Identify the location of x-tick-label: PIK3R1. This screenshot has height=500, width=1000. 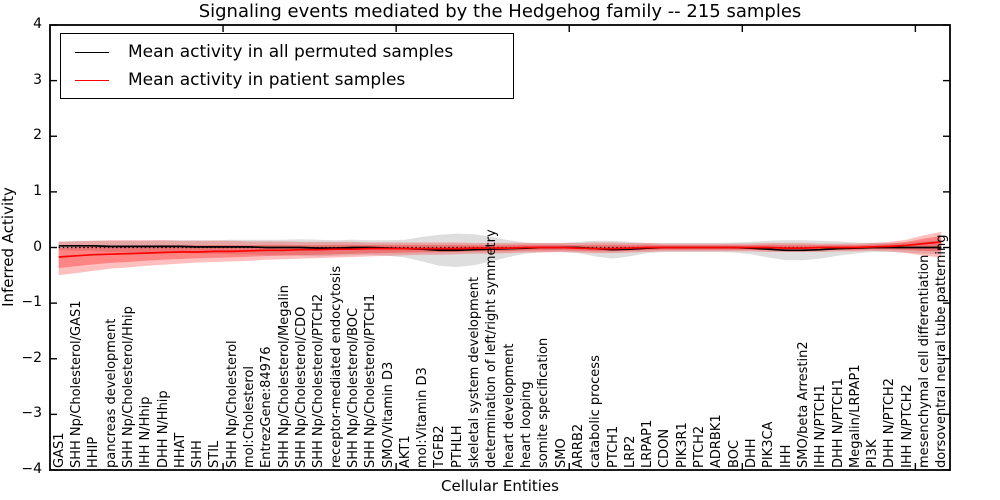
(682, 445).